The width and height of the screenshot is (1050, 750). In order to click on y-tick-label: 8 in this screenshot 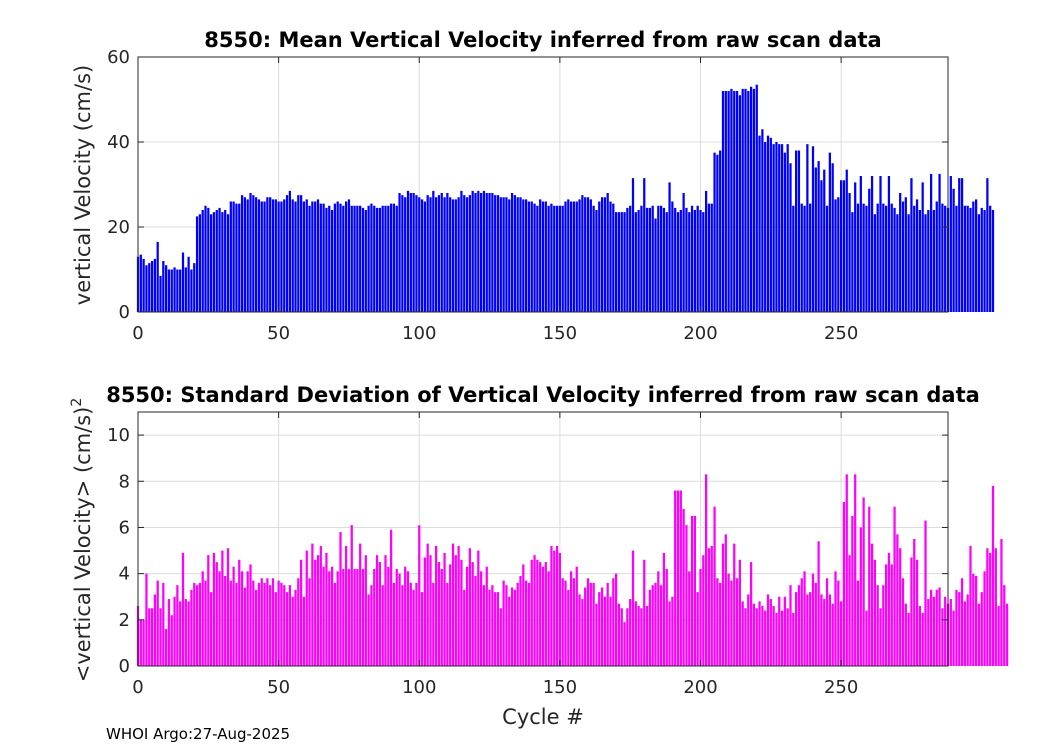, I will do `click(124, 481)`.